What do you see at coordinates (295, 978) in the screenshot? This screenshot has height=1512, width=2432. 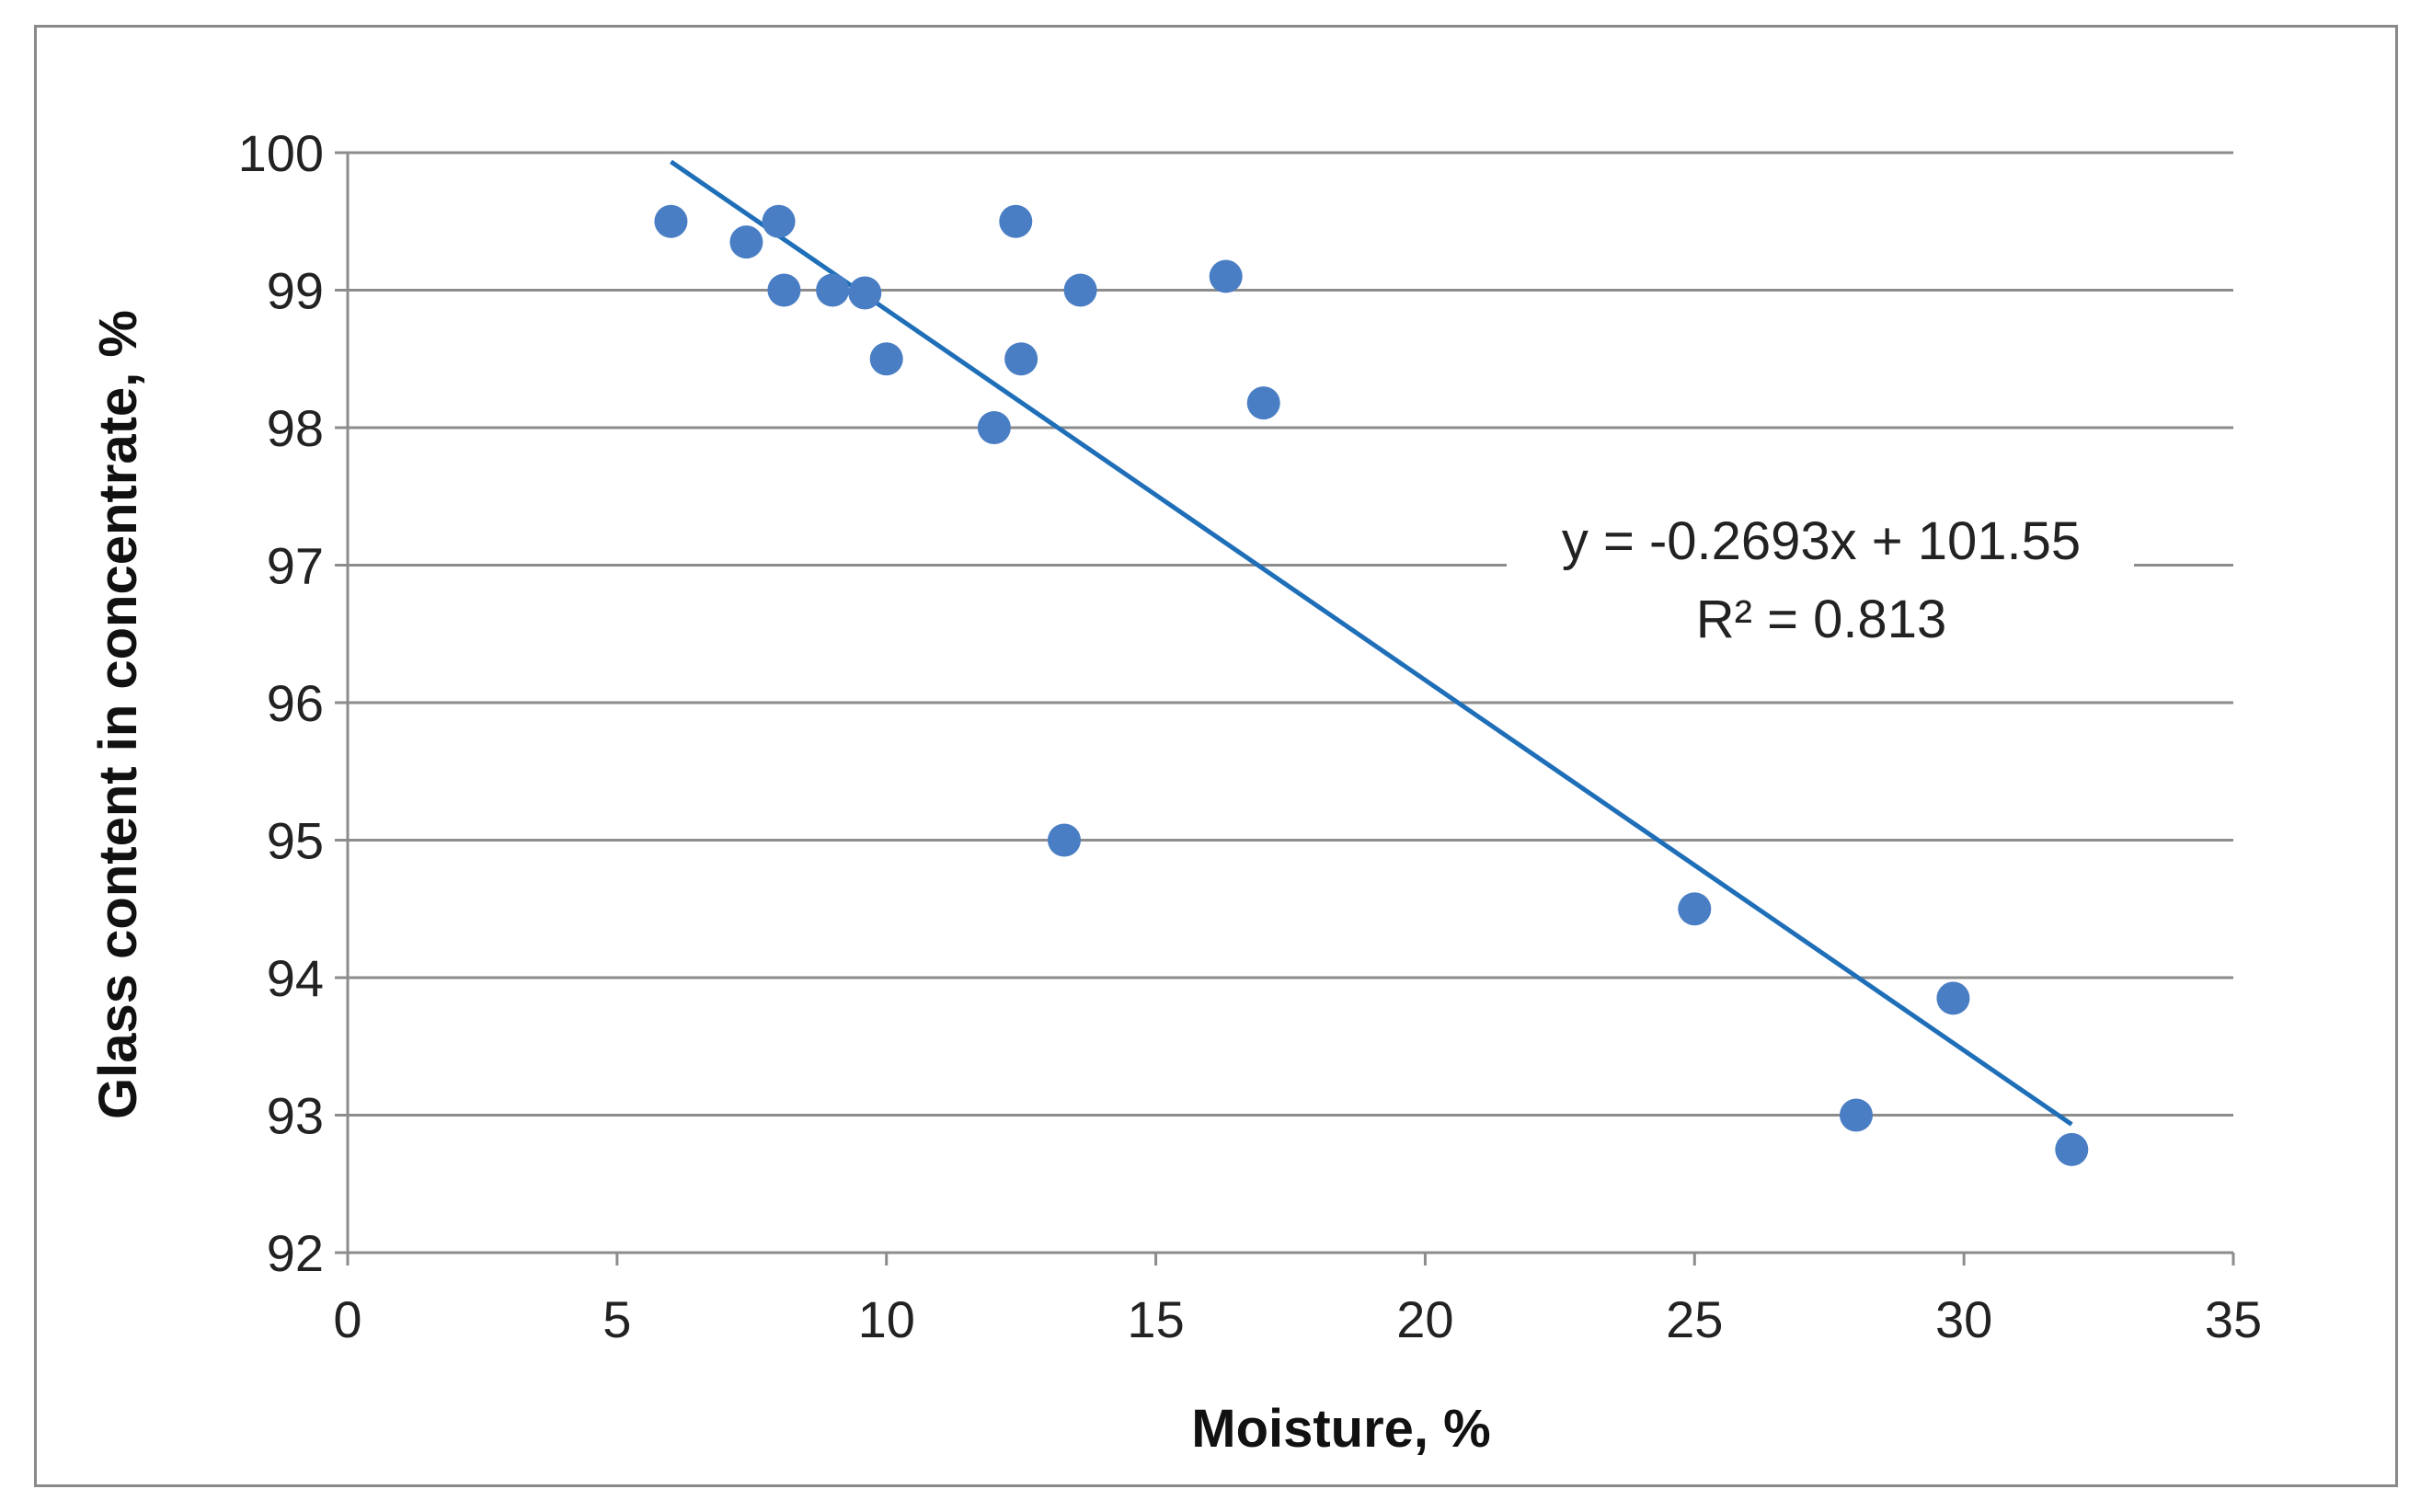 I see `y-tick-label: 94` at bounding box center [295, 978].